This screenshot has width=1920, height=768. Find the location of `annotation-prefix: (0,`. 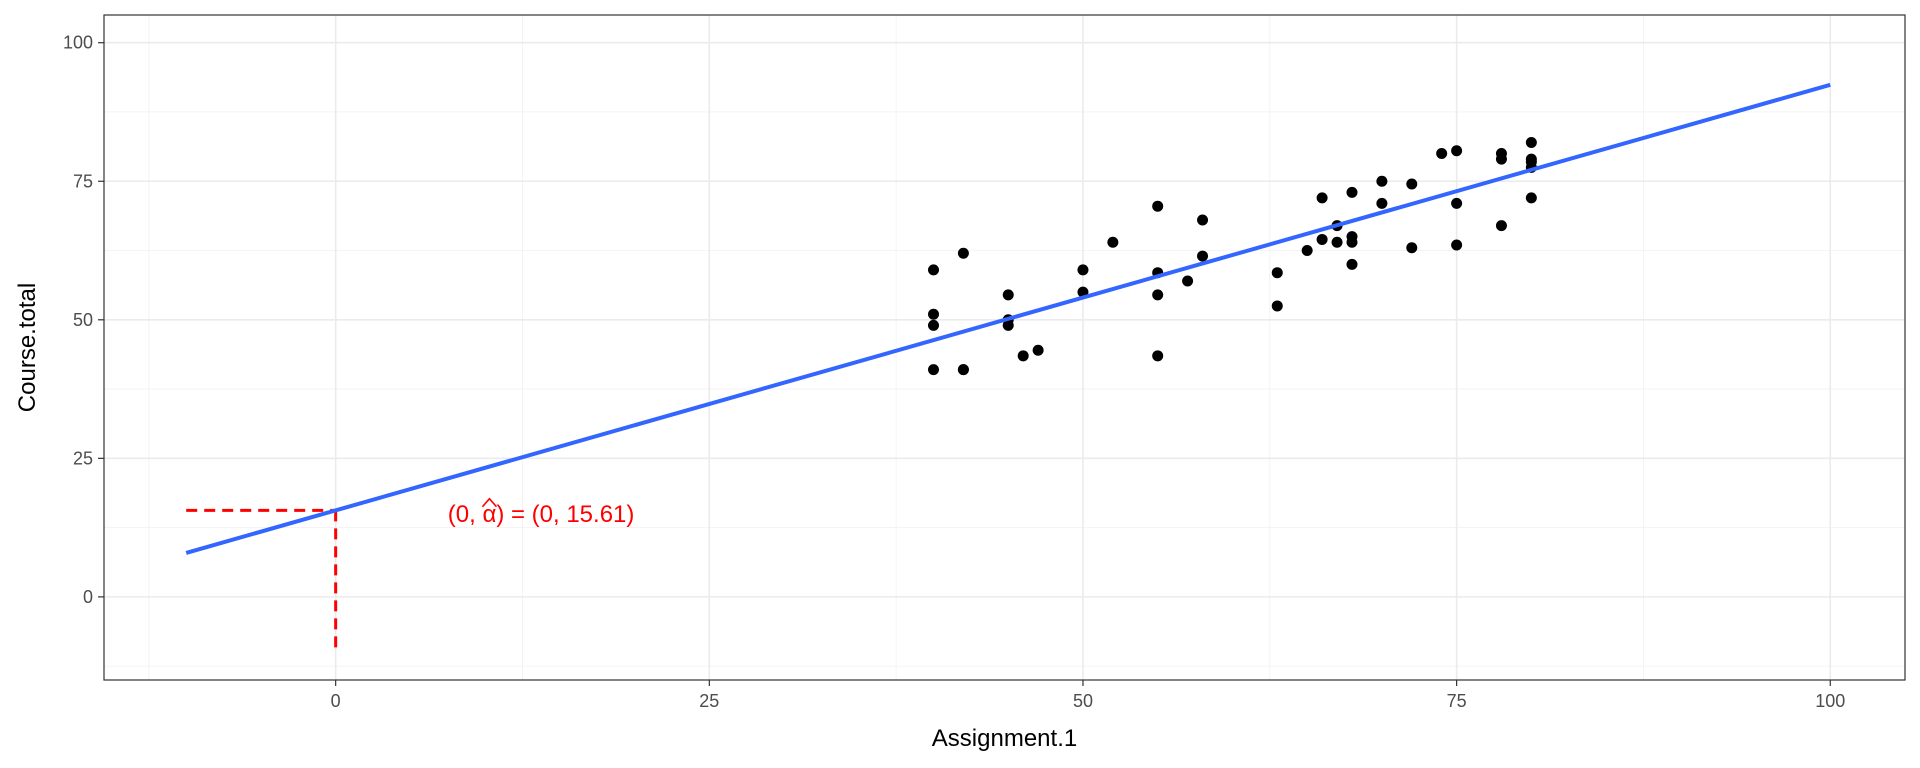

annotation-prefix: (0, is located at coordinates (465, 514).